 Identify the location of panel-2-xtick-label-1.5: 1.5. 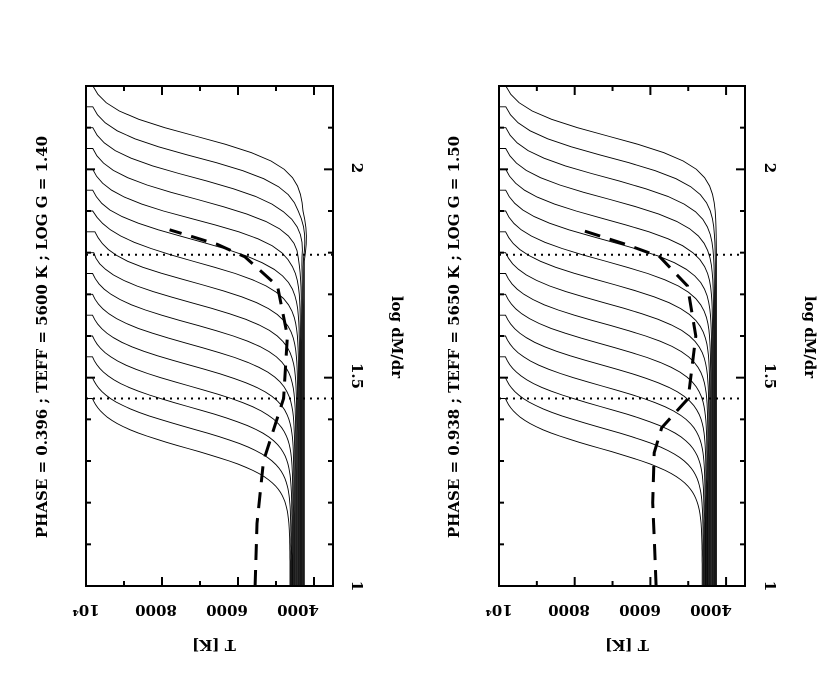
(770, 376).